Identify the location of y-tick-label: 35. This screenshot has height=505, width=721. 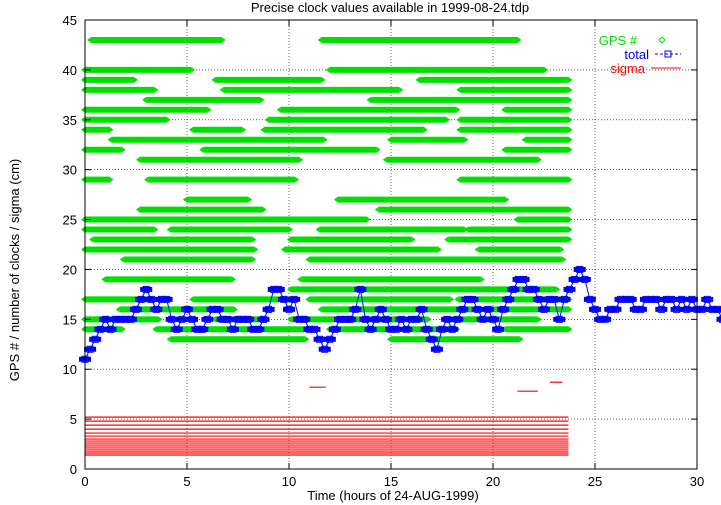
(70, 120).